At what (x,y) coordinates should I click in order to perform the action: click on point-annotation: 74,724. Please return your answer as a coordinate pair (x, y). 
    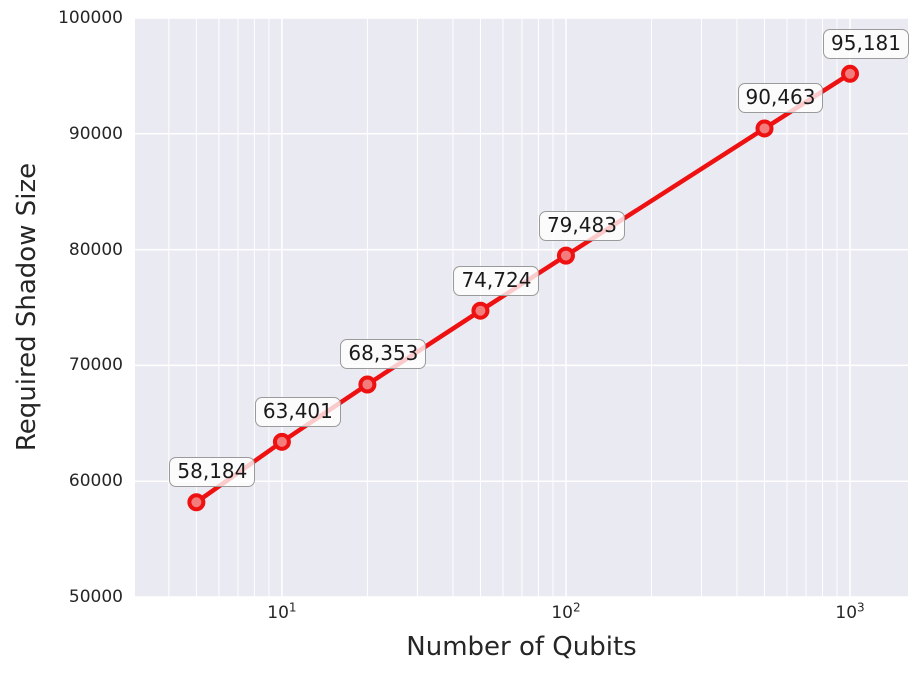
    Looking at the image, I should click on (496, 280).